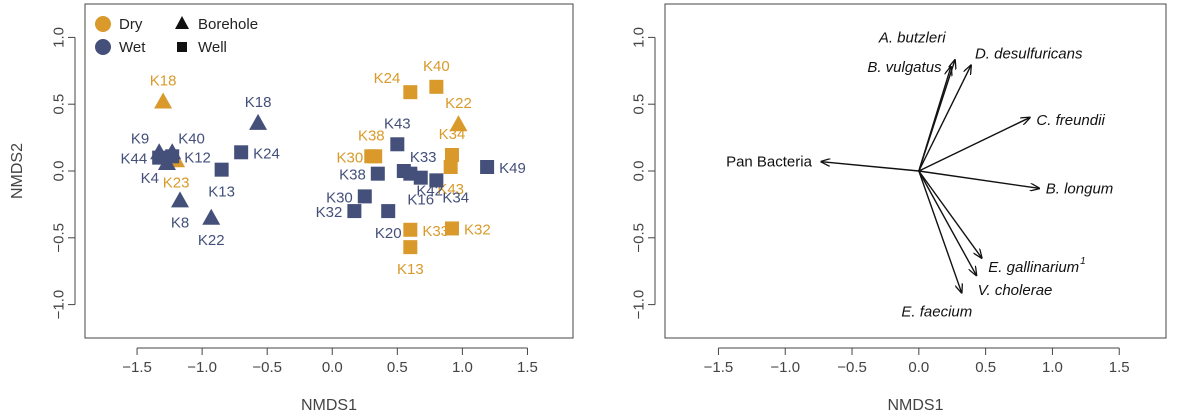 This screenshot has height=418, width=1179. Describe the element at coordinates (59, 305) in the screenshot. I see `y-tick-label: −1.0` at that location.